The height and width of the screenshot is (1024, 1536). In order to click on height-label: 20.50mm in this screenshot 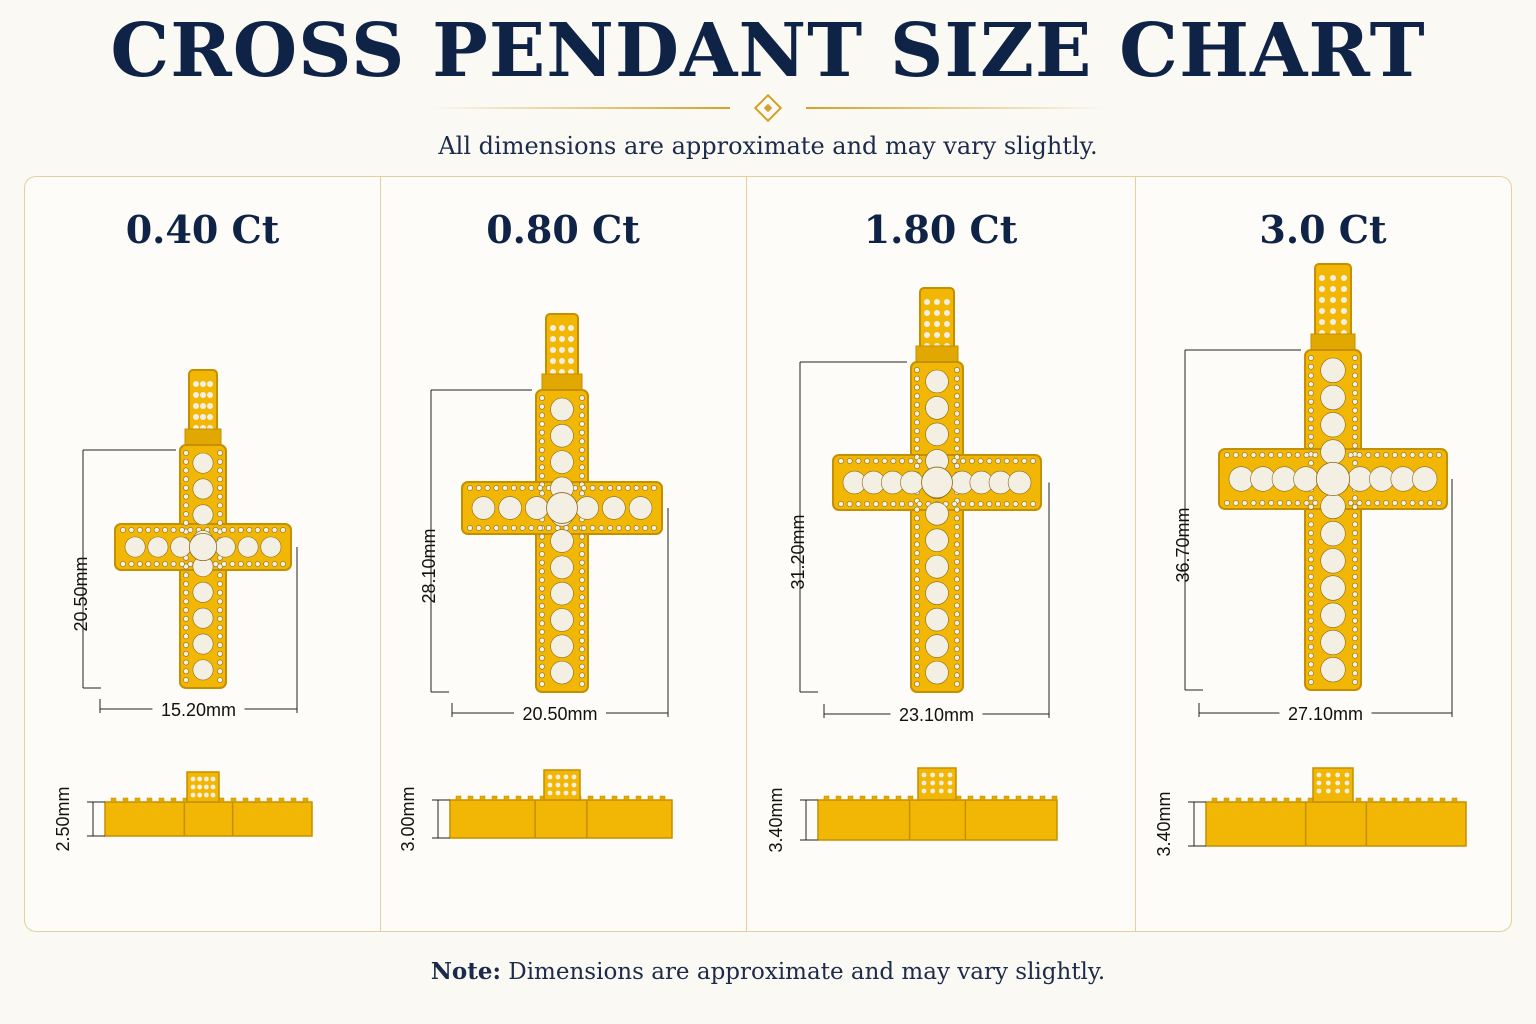, I will do `click(81, 593)`.